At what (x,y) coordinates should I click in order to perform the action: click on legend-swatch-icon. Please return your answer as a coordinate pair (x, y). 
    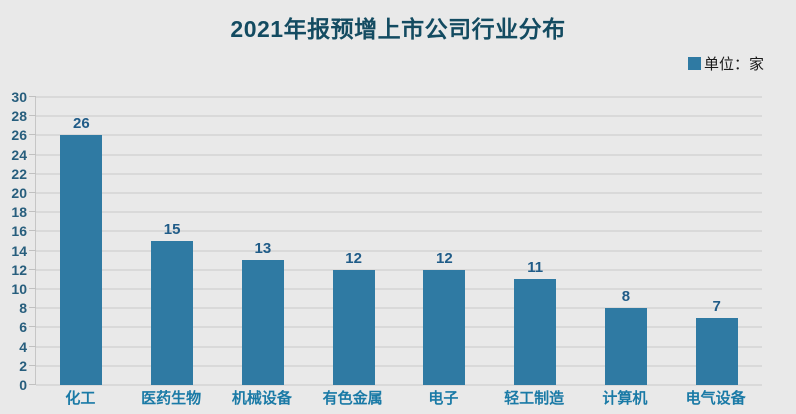
    Looking at the image, I should click on (694, 63).